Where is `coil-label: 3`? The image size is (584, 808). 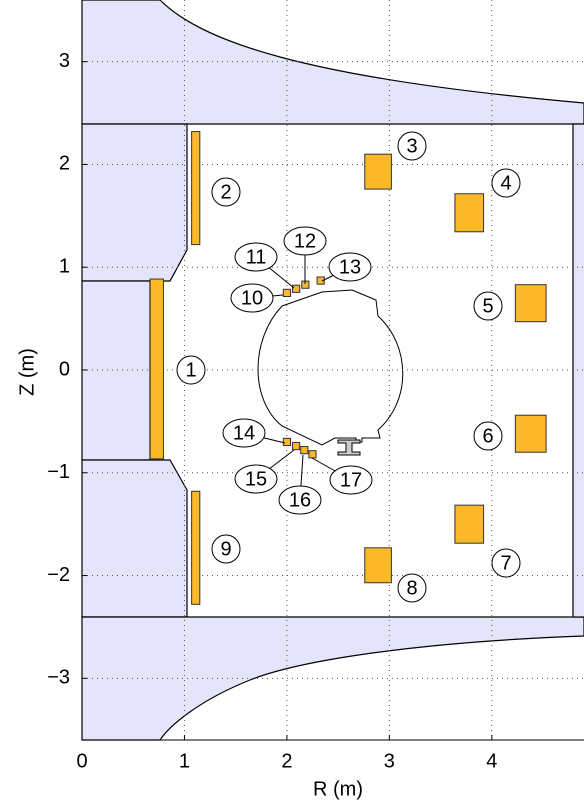 coil-label: 3 is located at coordinates (411, 146).